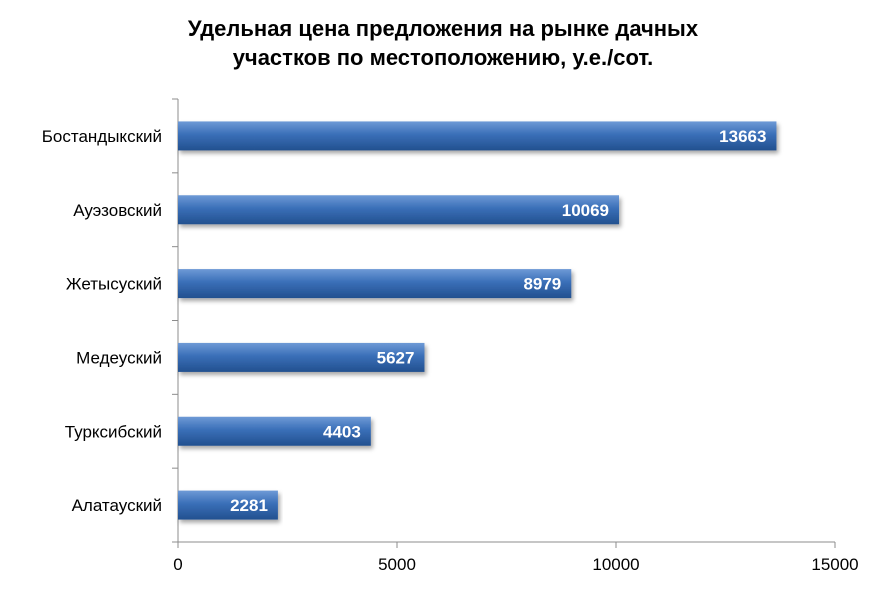  Describe the element at coordinates (615, 564) in the screenshot. I see `x-tick-label: 10000` at that location.